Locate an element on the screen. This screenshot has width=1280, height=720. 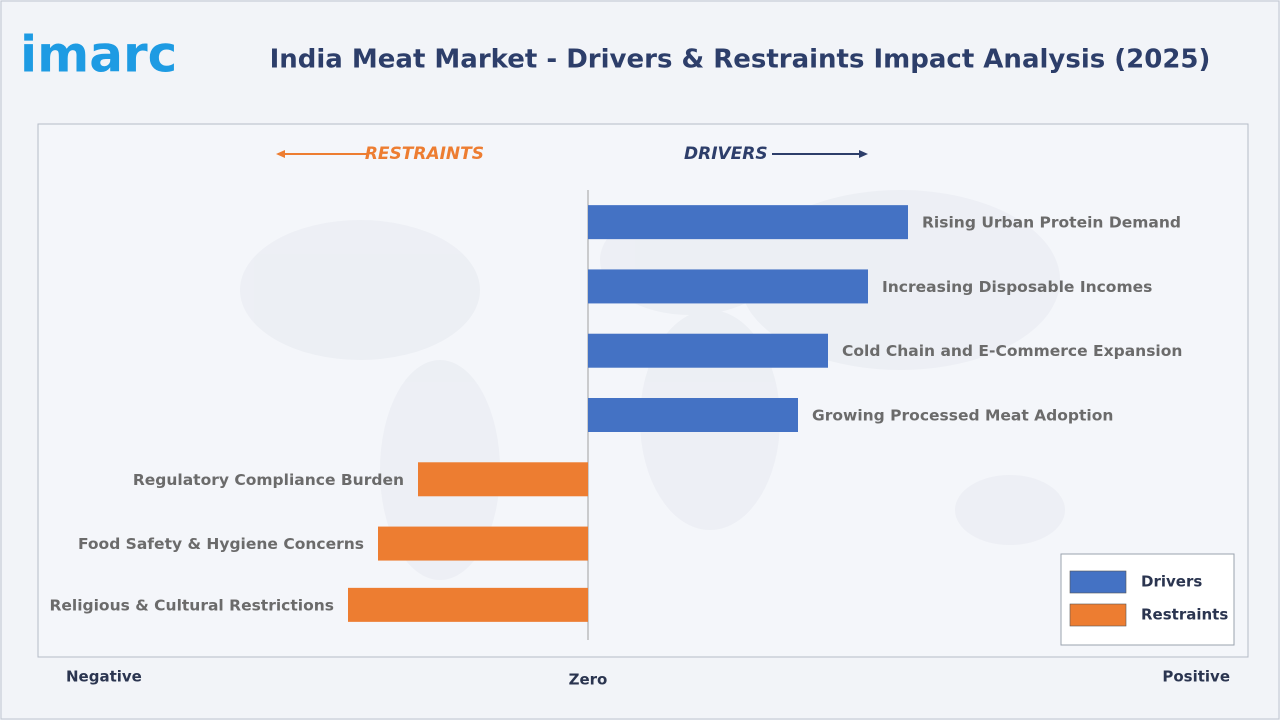
restraints-annotation: RESTRAINTS is located at coordinates (424, 154).